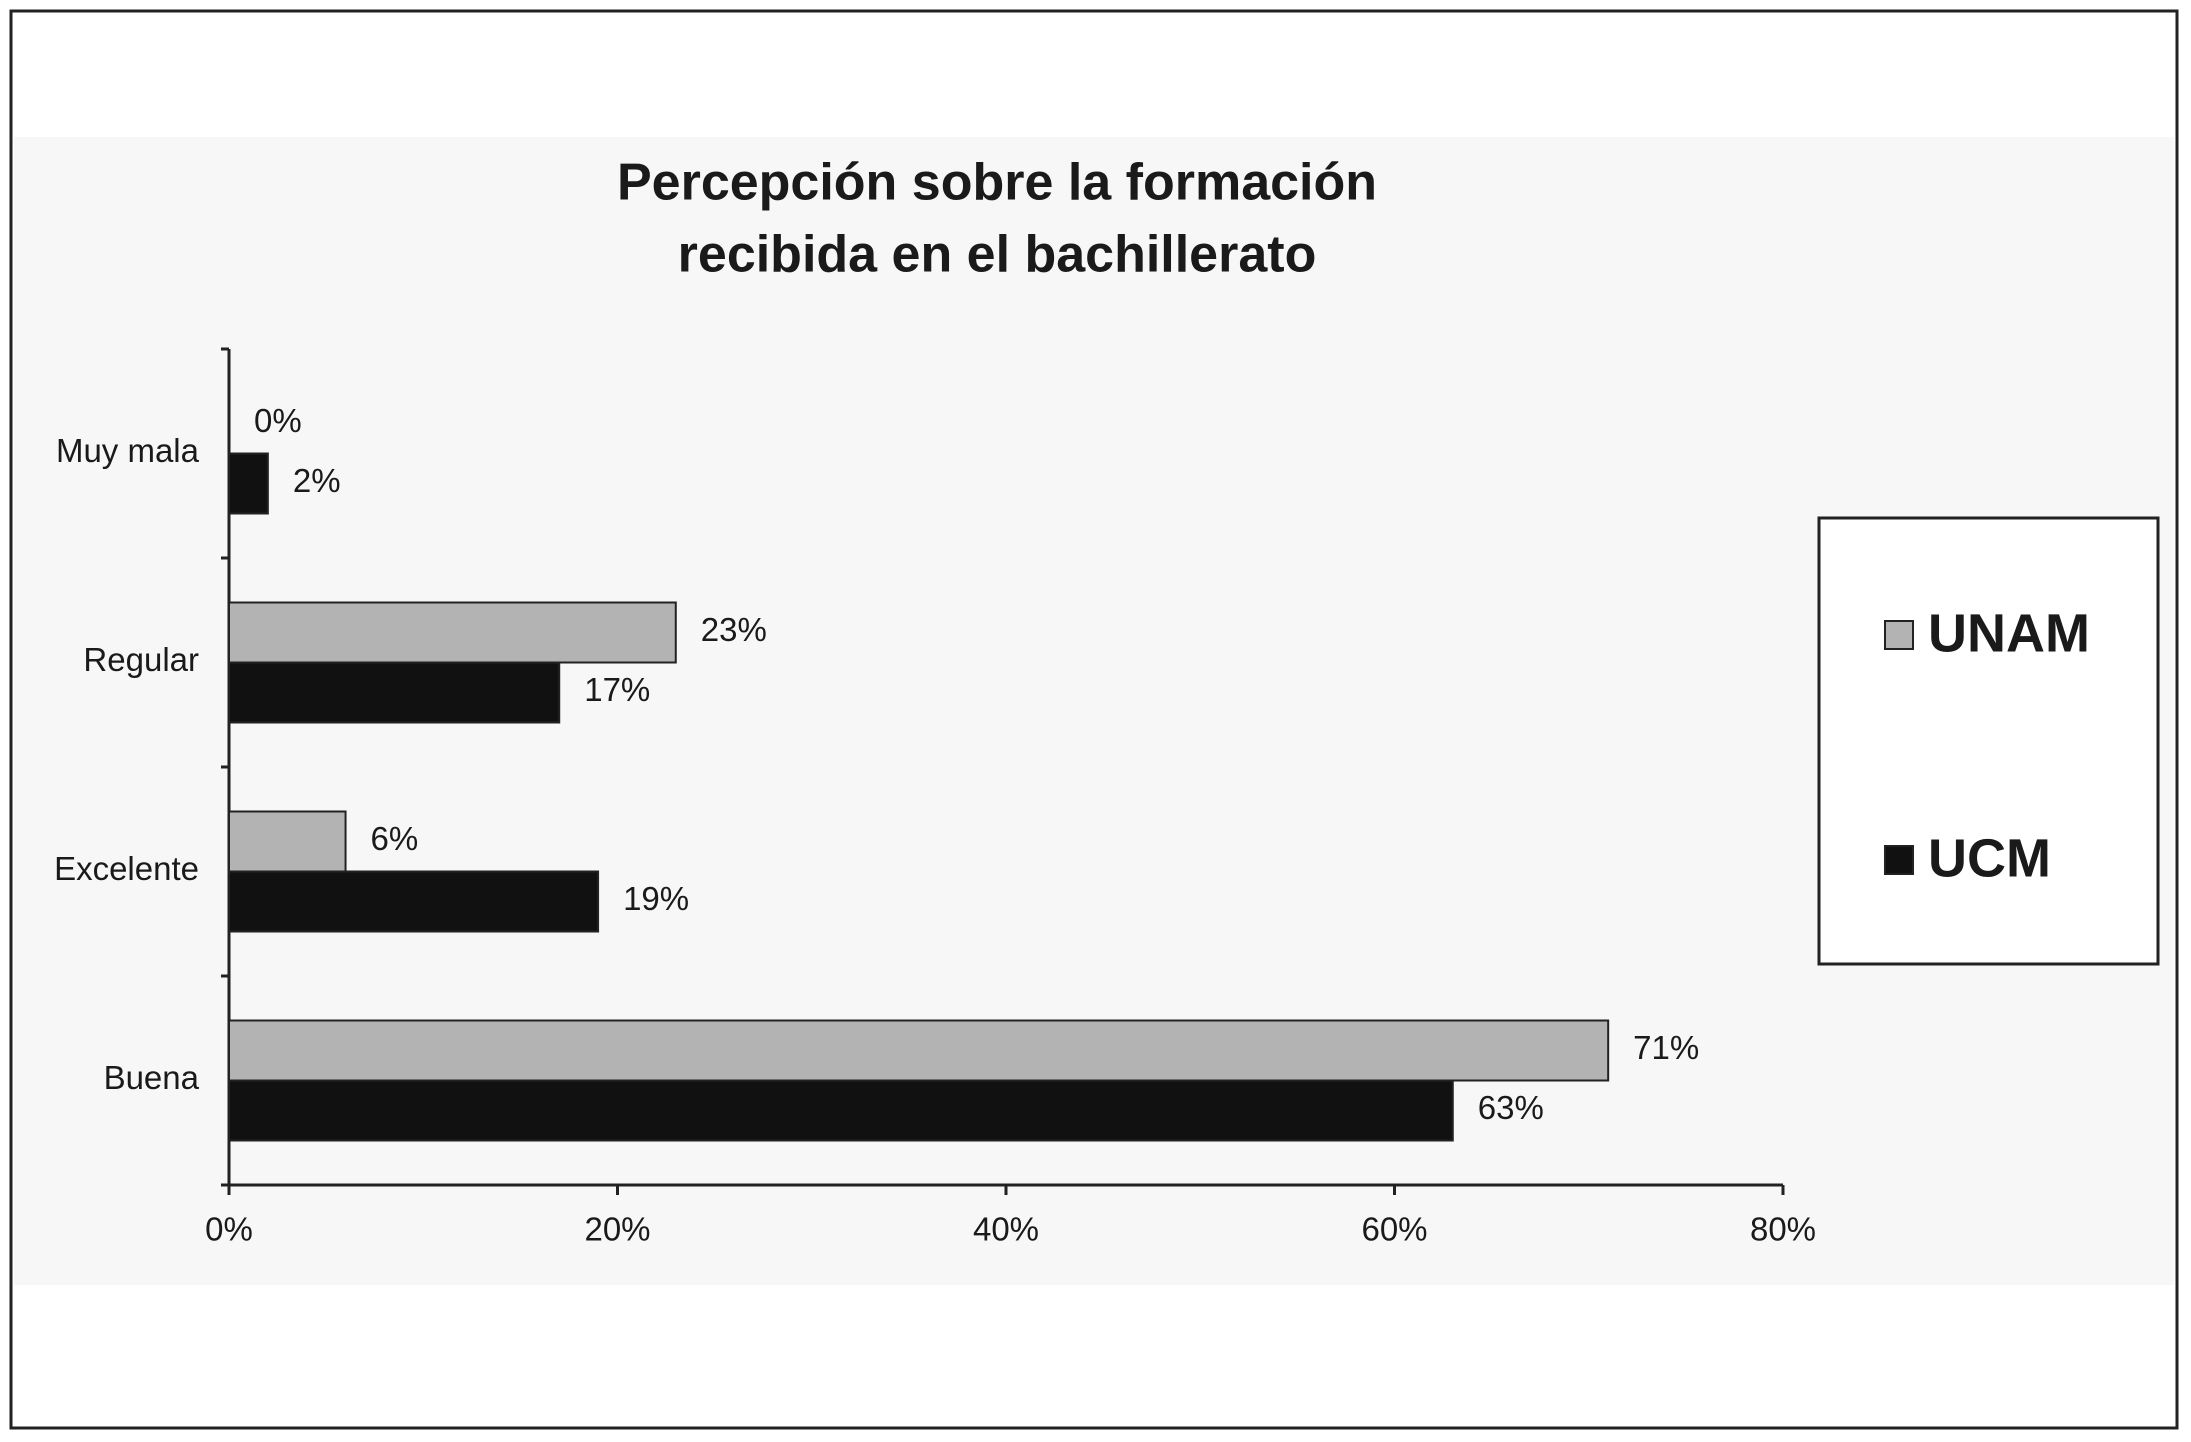  What do you see at coordinates (1511, 1107) in the screenshot?
I see `value-label: 63%` at bounding box center [1511, 1107].